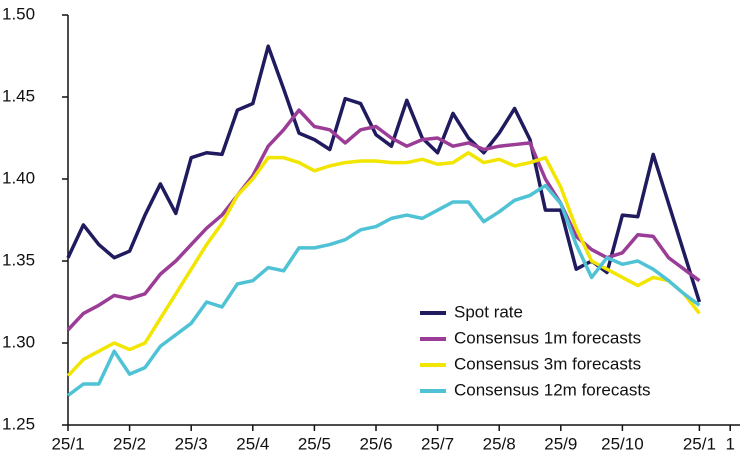  What do you see at coordinates (18, 177) in the screenshot?
I see `y-tick-label: 1.40` at bounding box center [18, 177].